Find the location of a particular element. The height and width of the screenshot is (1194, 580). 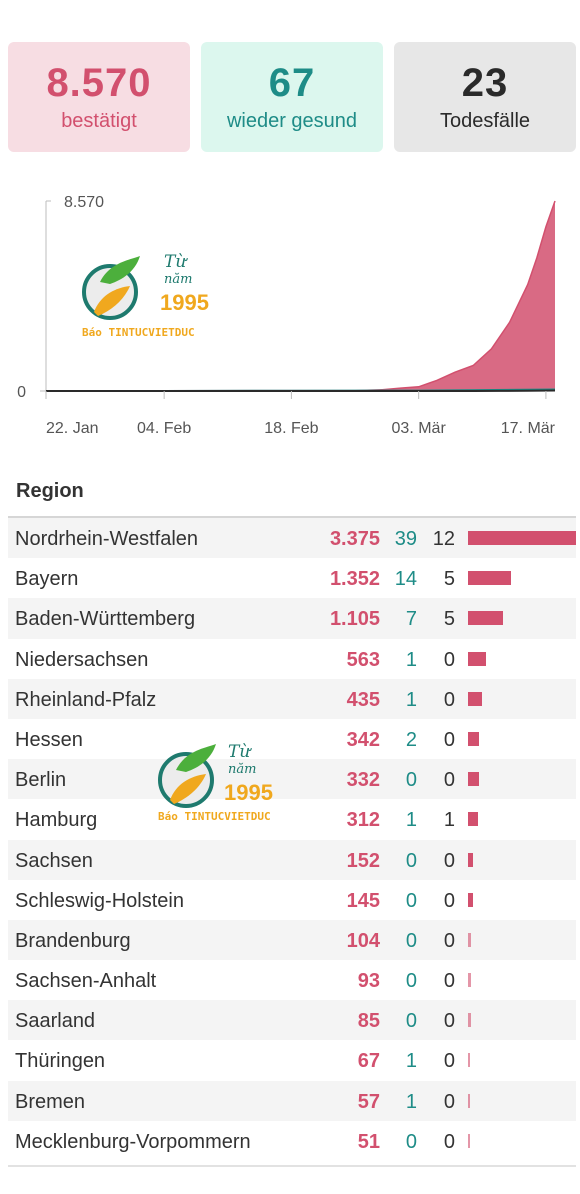

region-cases: 152 is located at coordinates (363, 860).